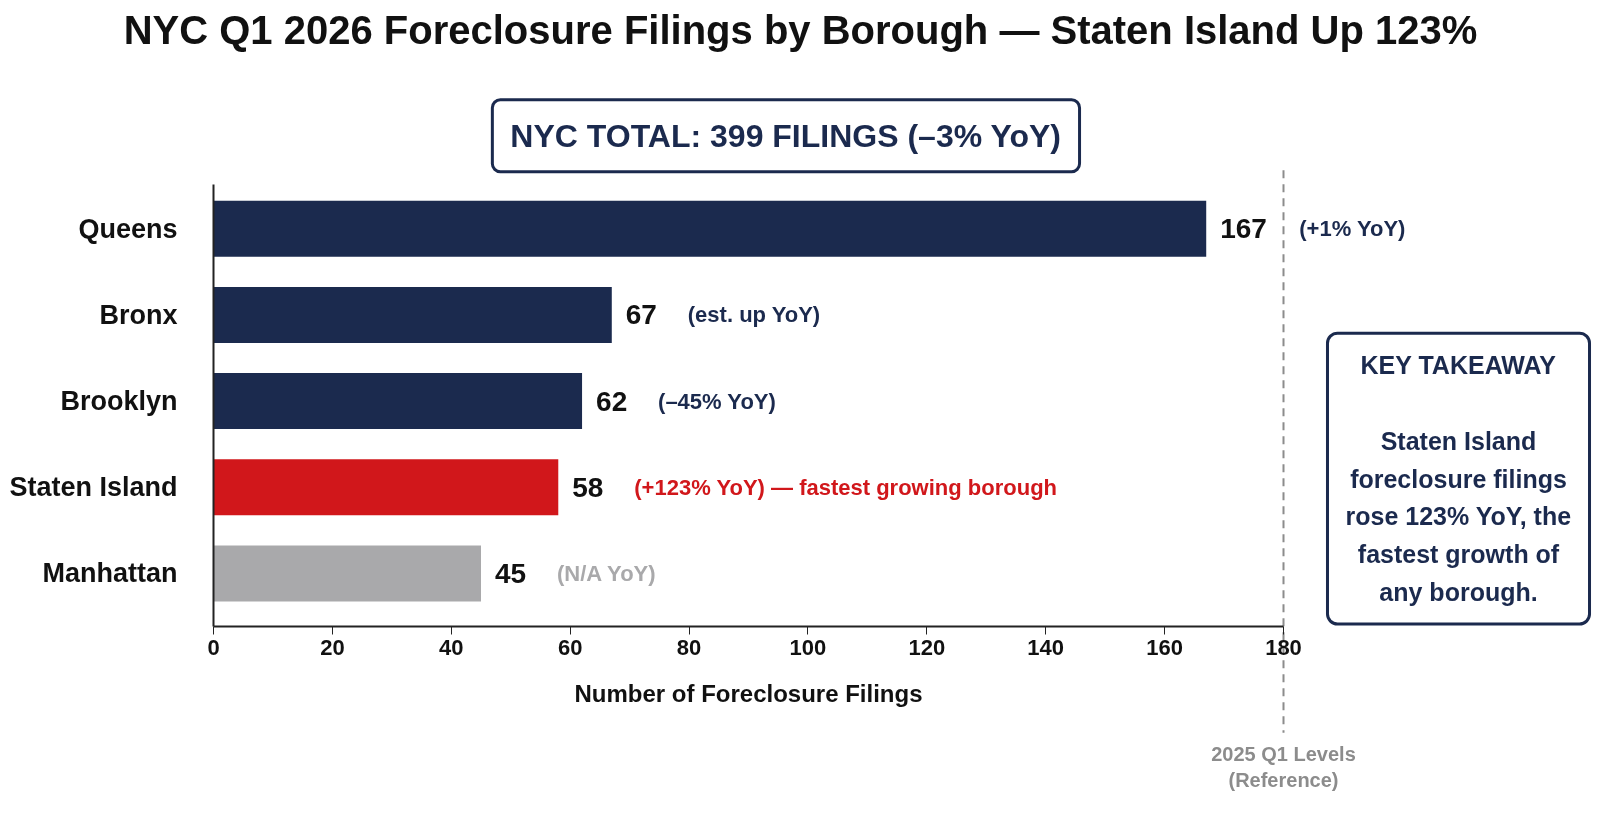 This screenshot has height=840, width=1600. What do you see at coordinates (119, 401) in the screenshot?
I see `y-tick-label: Brooklyn` at bounding box center [119, 401].